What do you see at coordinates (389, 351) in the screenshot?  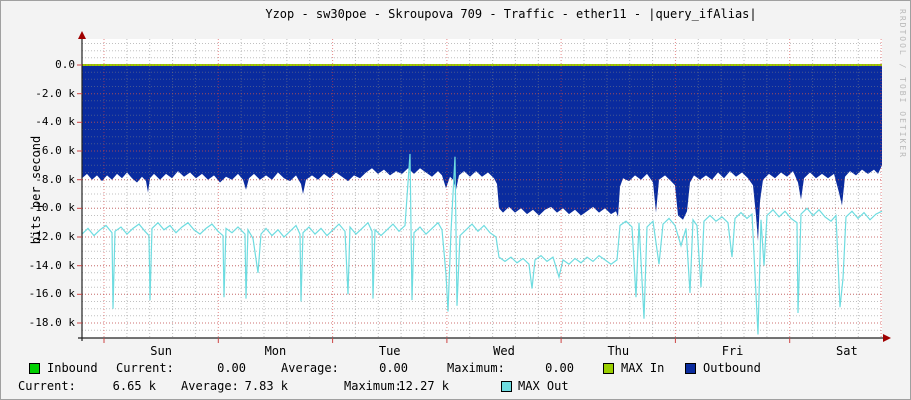 I see `x-tick-label-tue: Tue` at bounding box center [389, 351].